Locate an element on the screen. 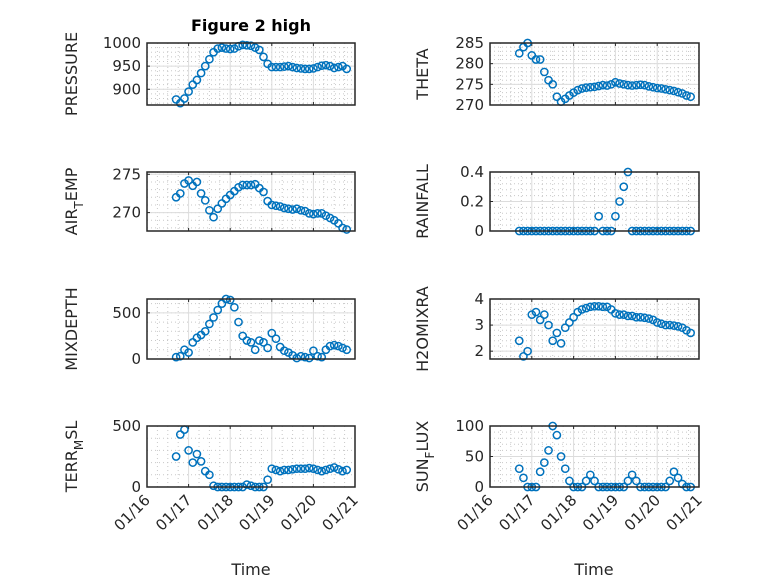 This screenshot has width=778, height=587. ytick-label: 2 is located at coordinates (479, 351).